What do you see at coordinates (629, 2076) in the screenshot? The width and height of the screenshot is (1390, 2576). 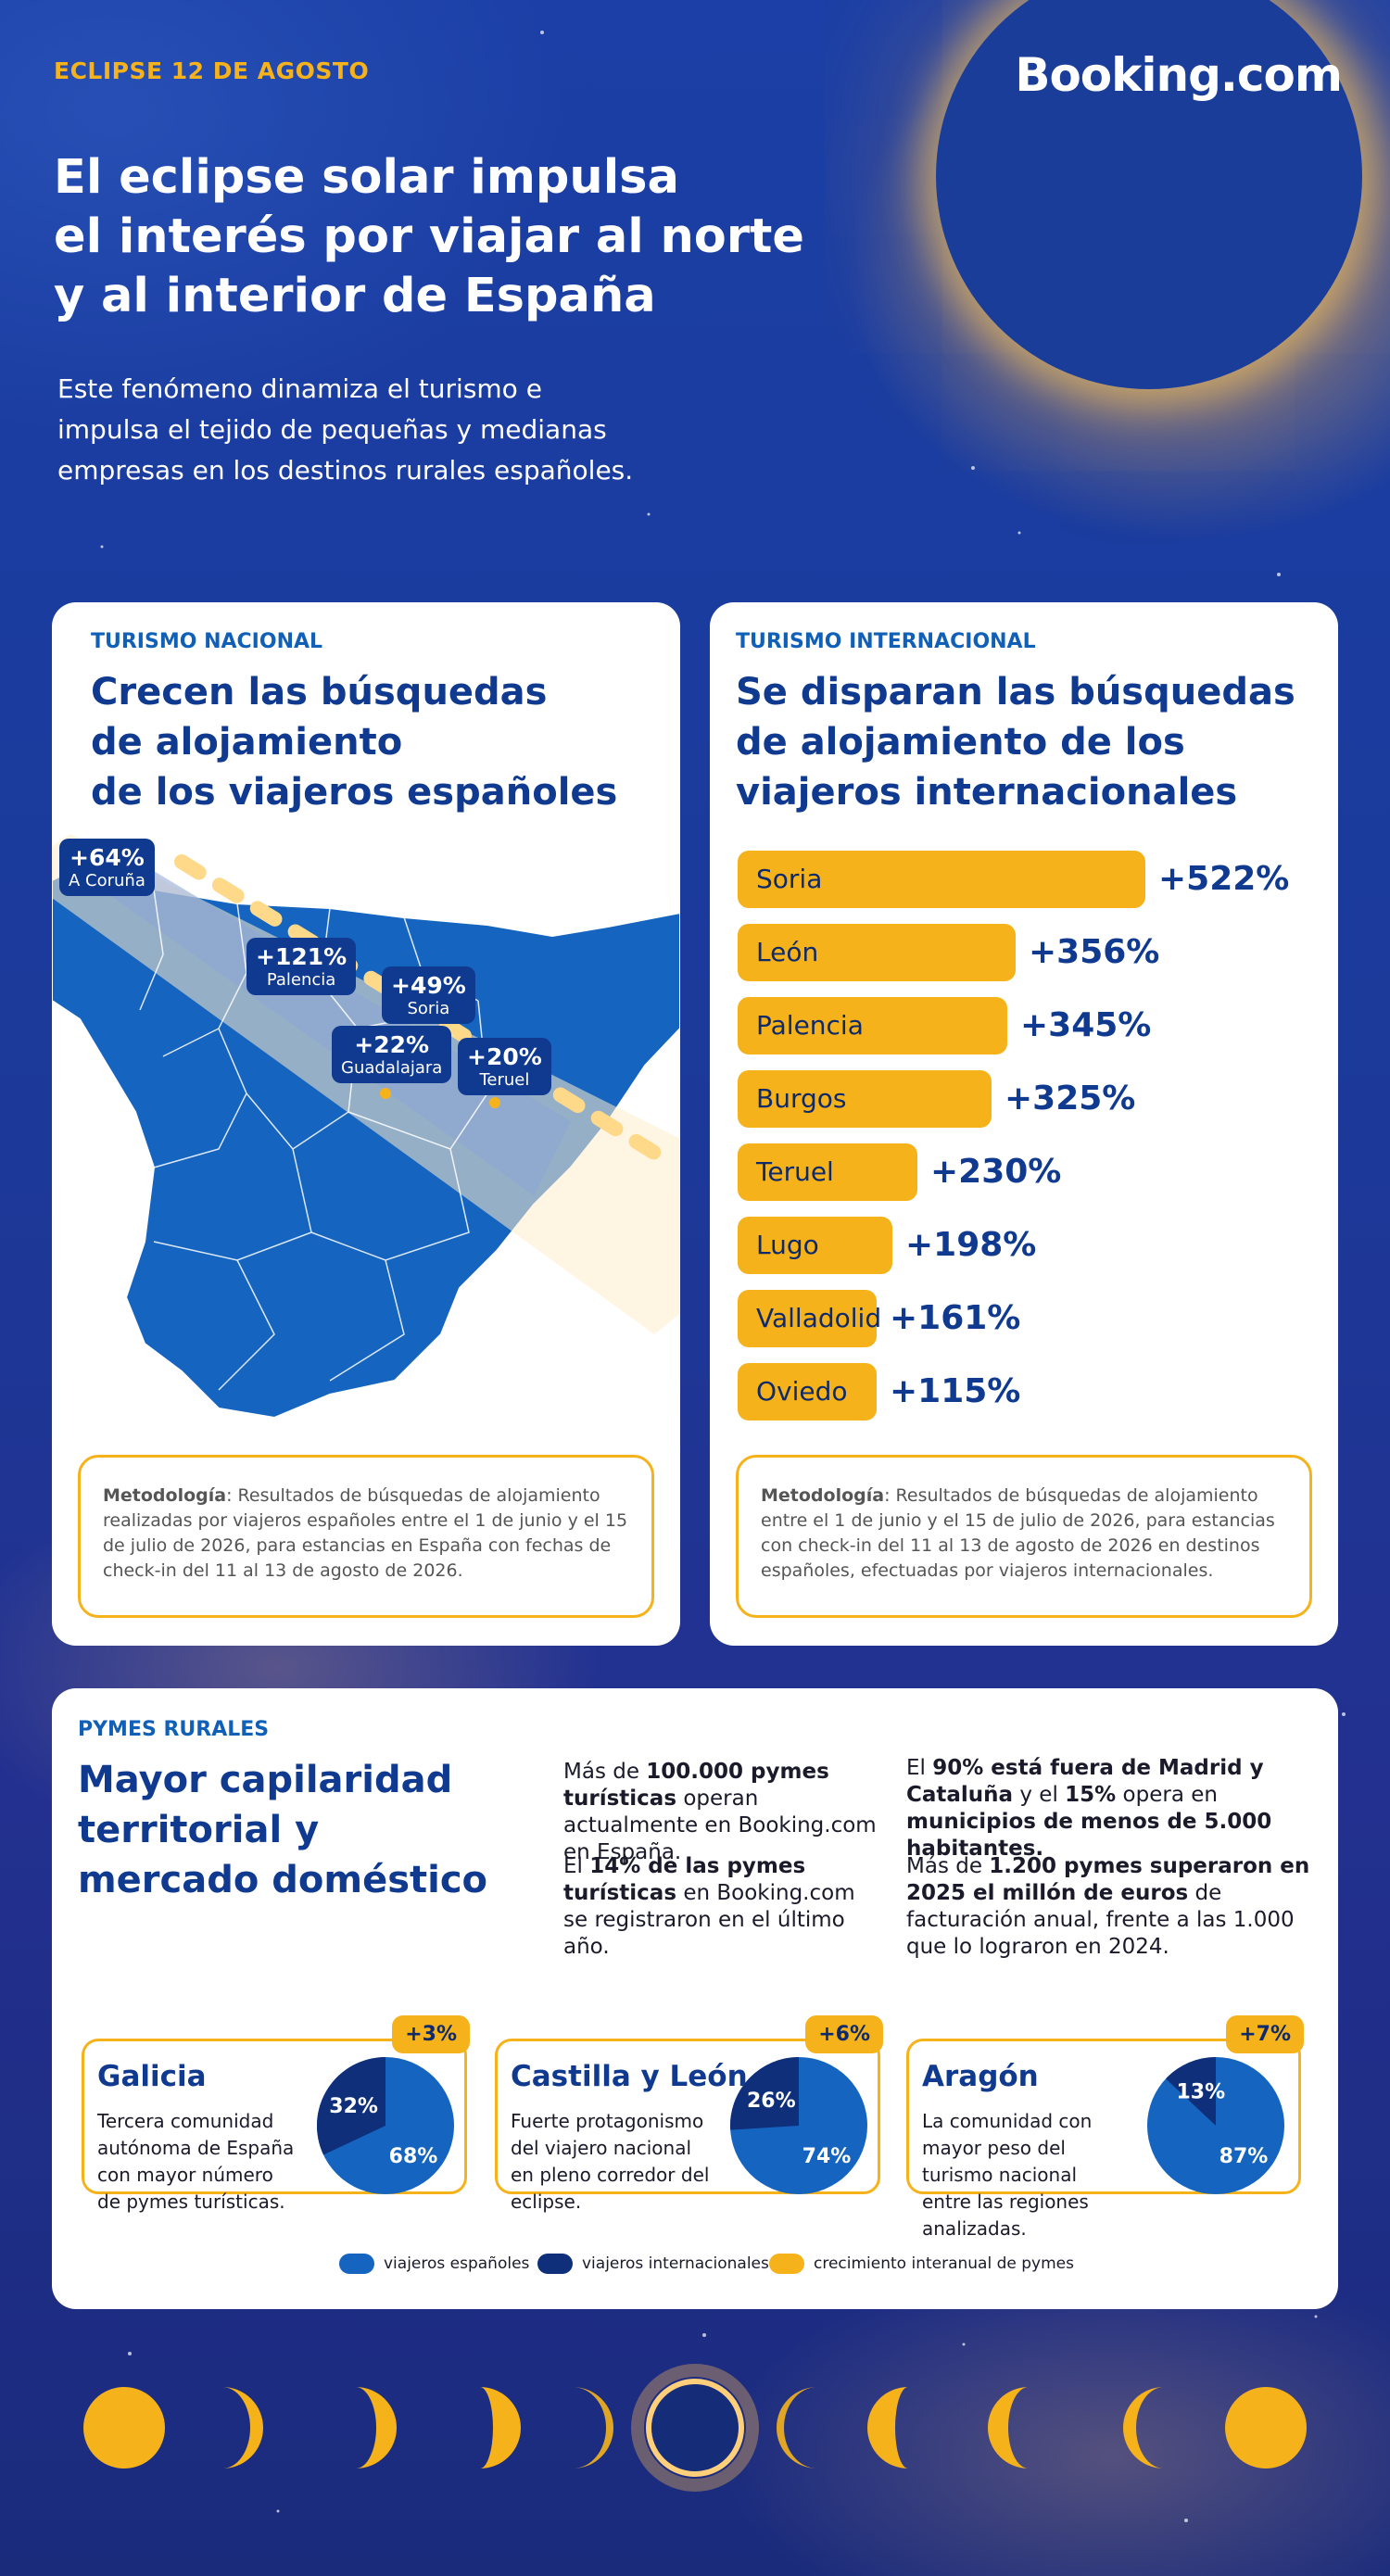 I see `region-name: Castilla y León` at bounding box center [629, 2076].